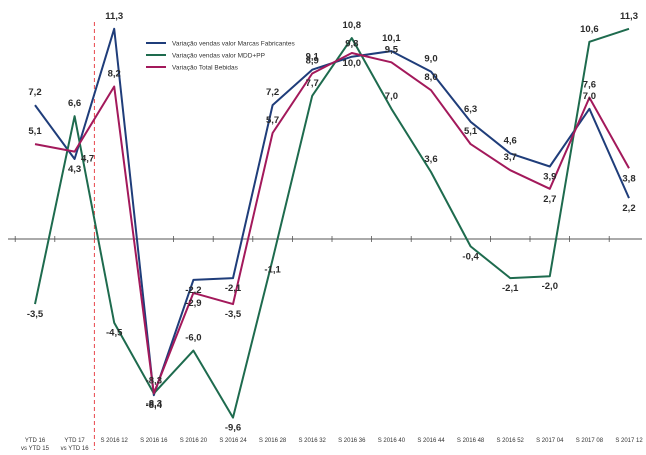 The width and height of the screenshot is (646, 455). What do you see at coordinates (272, 120) in the screenshot?
I see `data-label: 5,7` at bounding box center [272, 120].